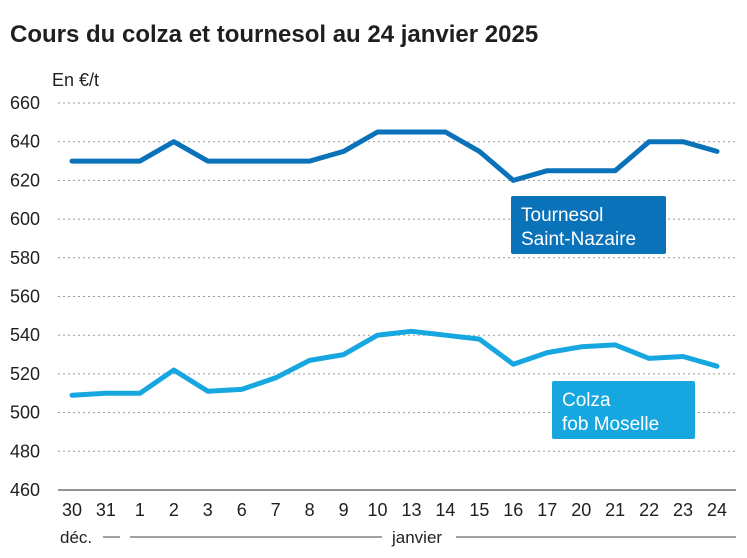 The height and width of the screenshot is (558, 747). I want to click on x-tick-label: 16, so click(513, 510).